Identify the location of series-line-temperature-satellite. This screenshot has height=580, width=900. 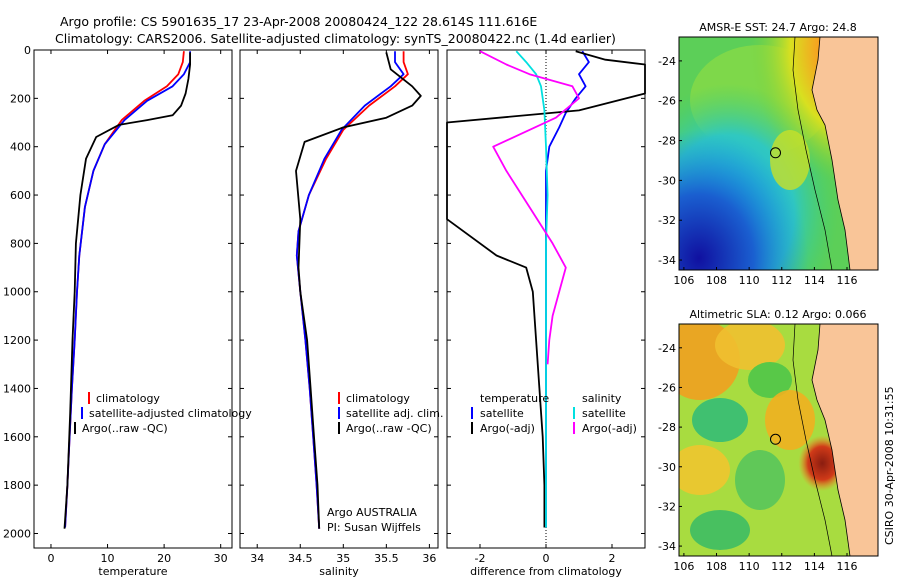
(567, 289).